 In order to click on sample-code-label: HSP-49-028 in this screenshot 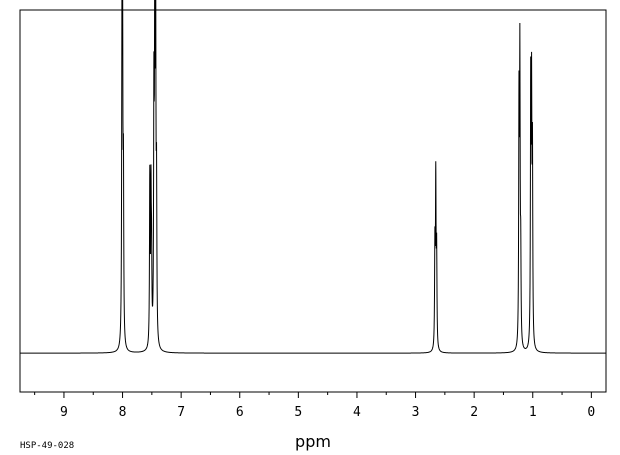, I will do `click(47, 446)`.